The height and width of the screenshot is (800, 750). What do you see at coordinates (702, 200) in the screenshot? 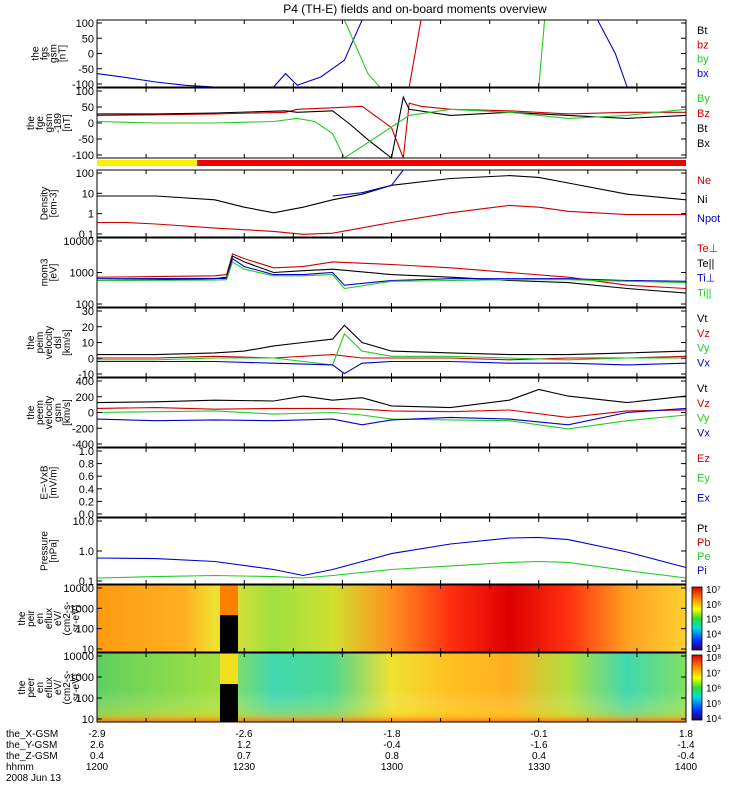
I see `legend-entry: Ni` at bounding box center [702, 200].